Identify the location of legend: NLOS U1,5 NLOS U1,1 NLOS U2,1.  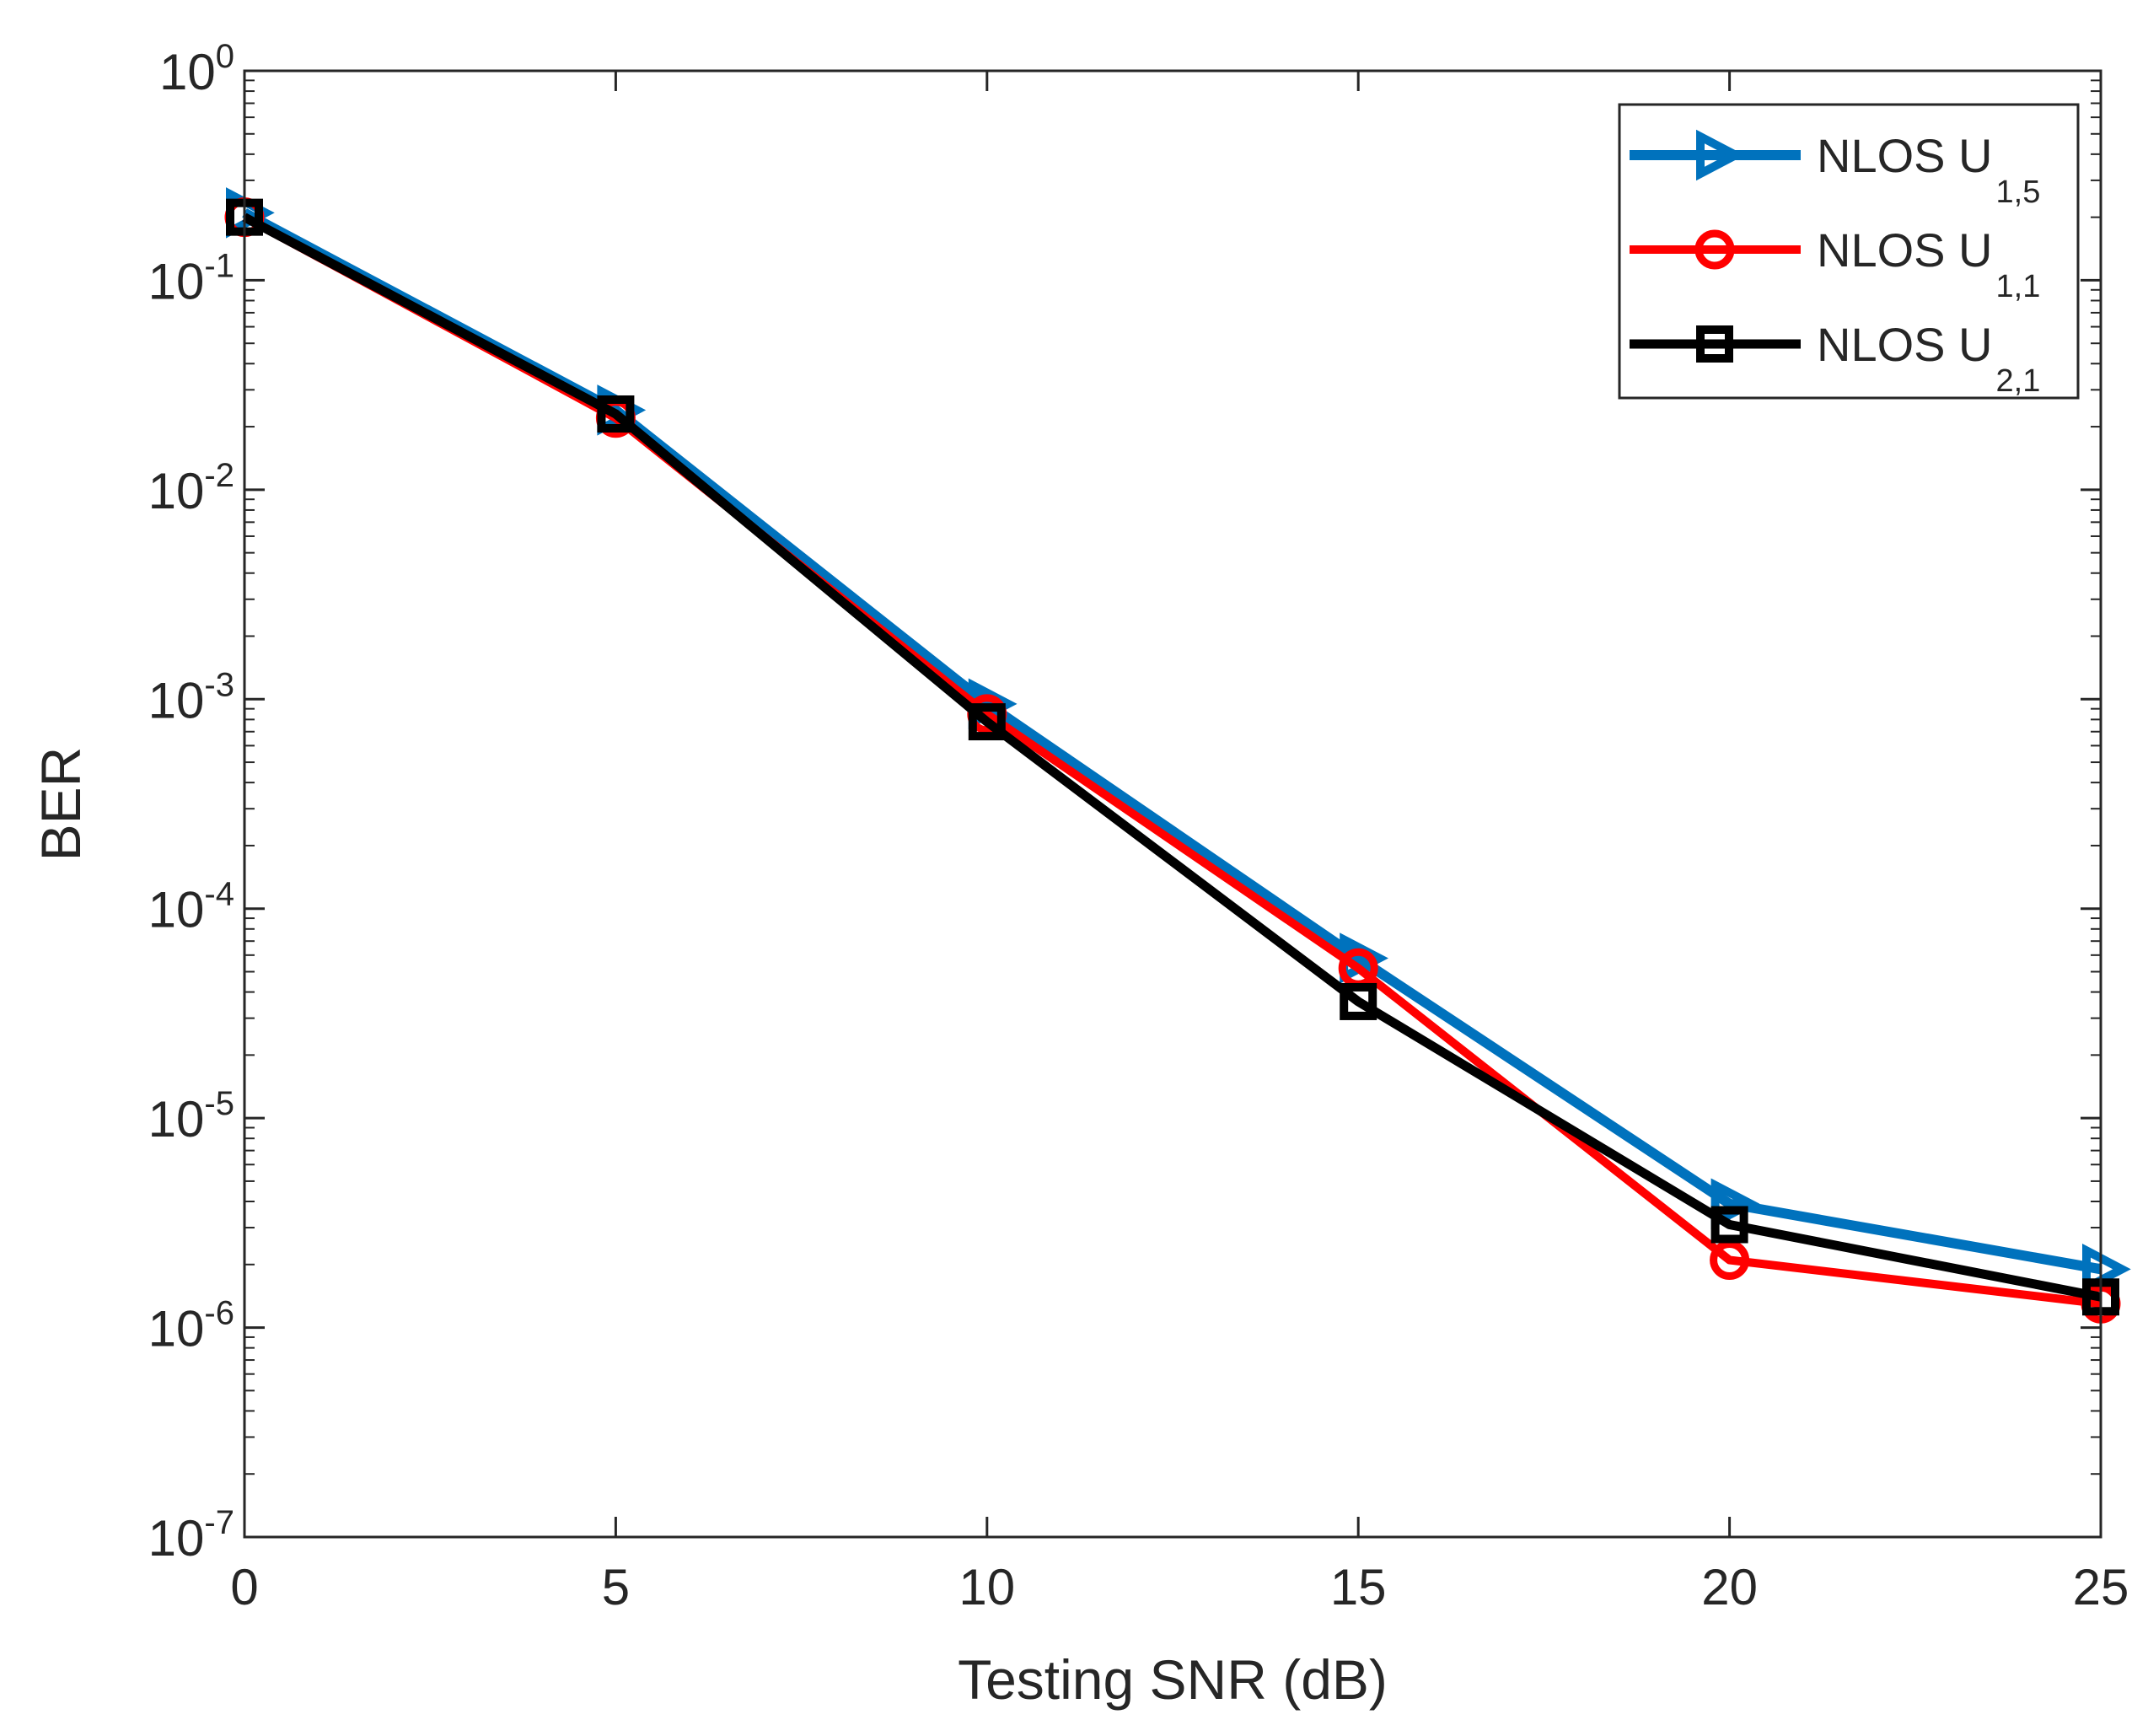
(1849, 251).